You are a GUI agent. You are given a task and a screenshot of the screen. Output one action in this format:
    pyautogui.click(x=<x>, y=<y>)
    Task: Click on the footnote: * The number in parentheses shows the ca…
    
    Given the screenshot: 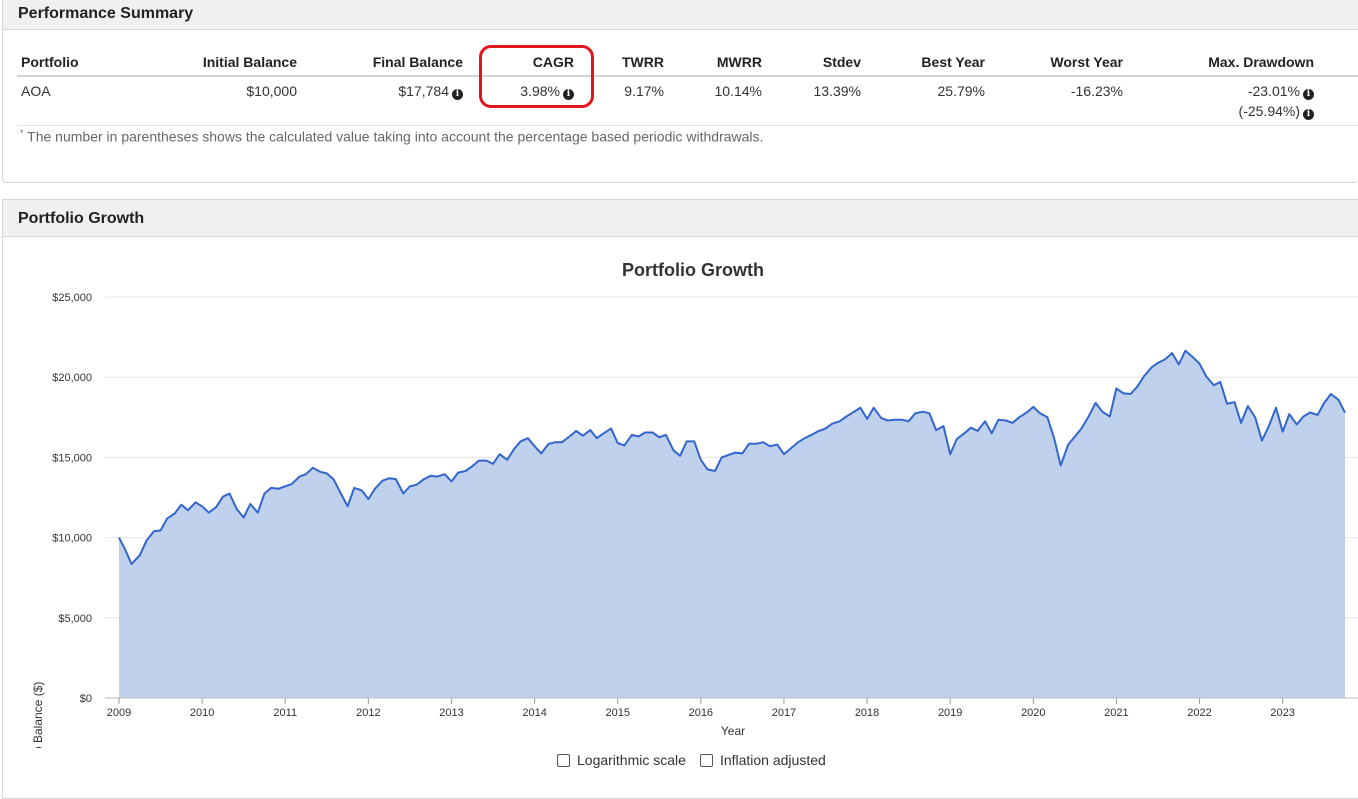 What is the action you would take?
    pyautogui.click(x=391, y=136)
    